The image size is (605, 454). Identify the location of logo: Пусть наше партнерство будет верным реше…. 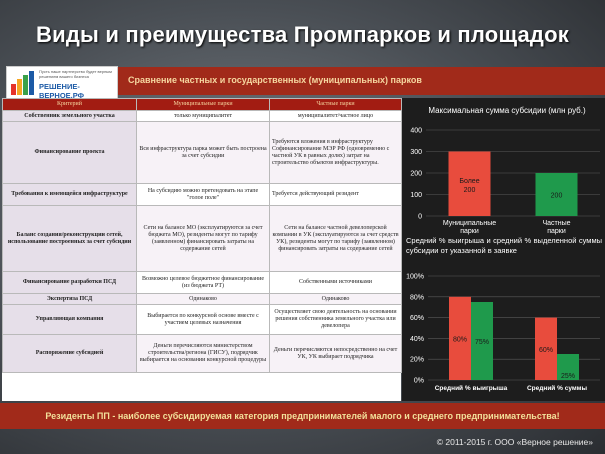
(62, 83).